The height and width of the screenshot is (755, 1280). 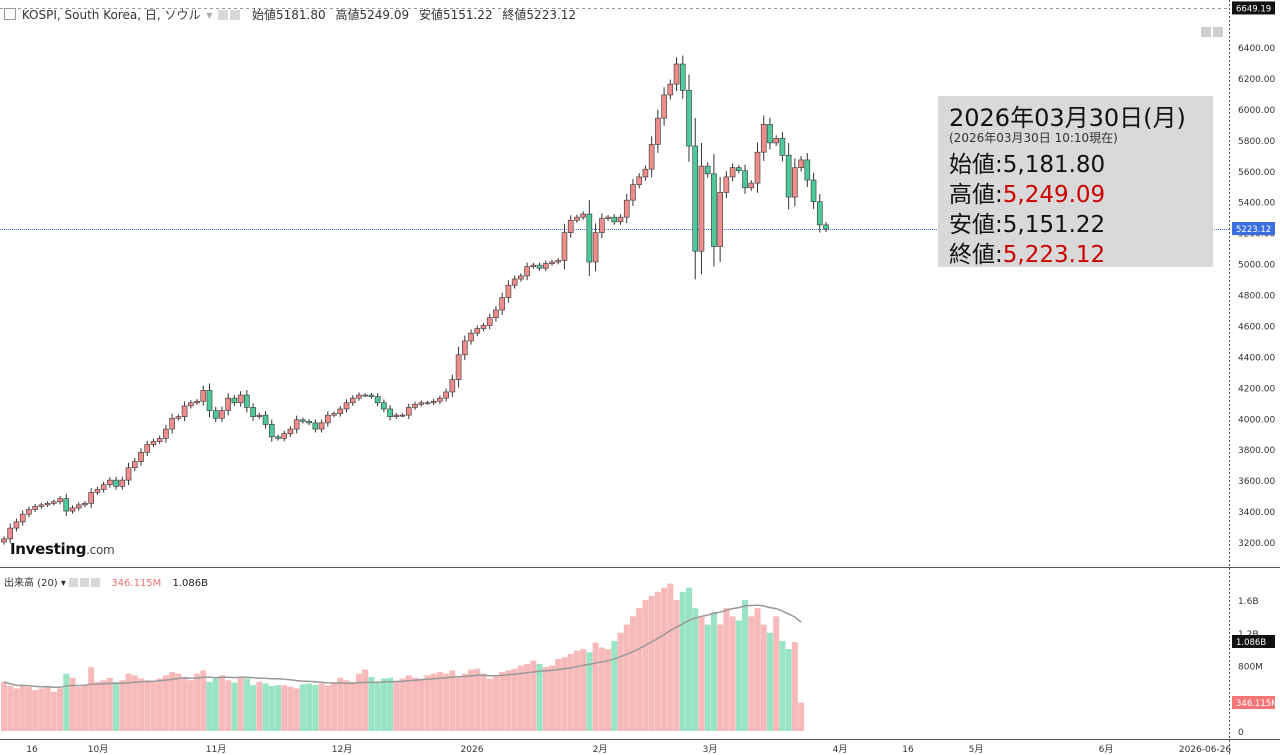 What do you see at coordinates (209, 15) in the screenshot?
I see `dropdown-chevron-icon: ▾` at bounding box center [209, 15].